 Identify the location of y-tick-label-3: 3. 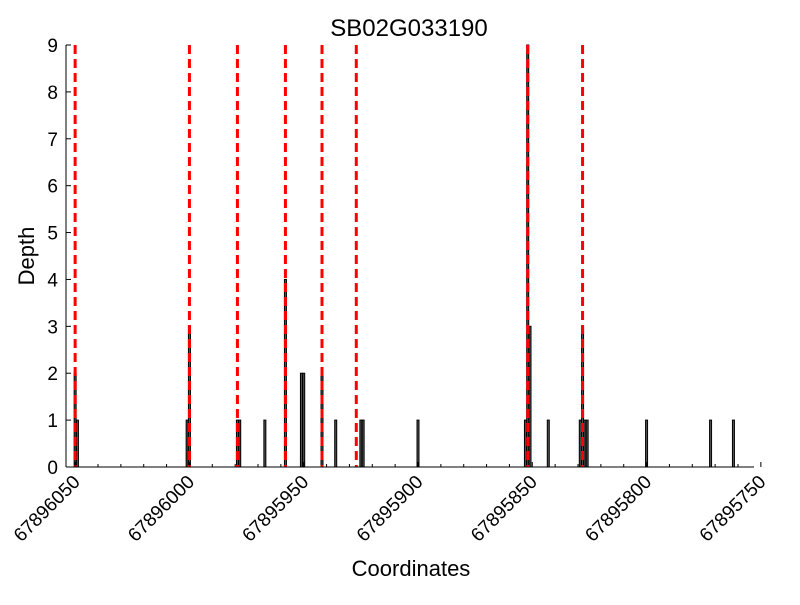
(52, 327).